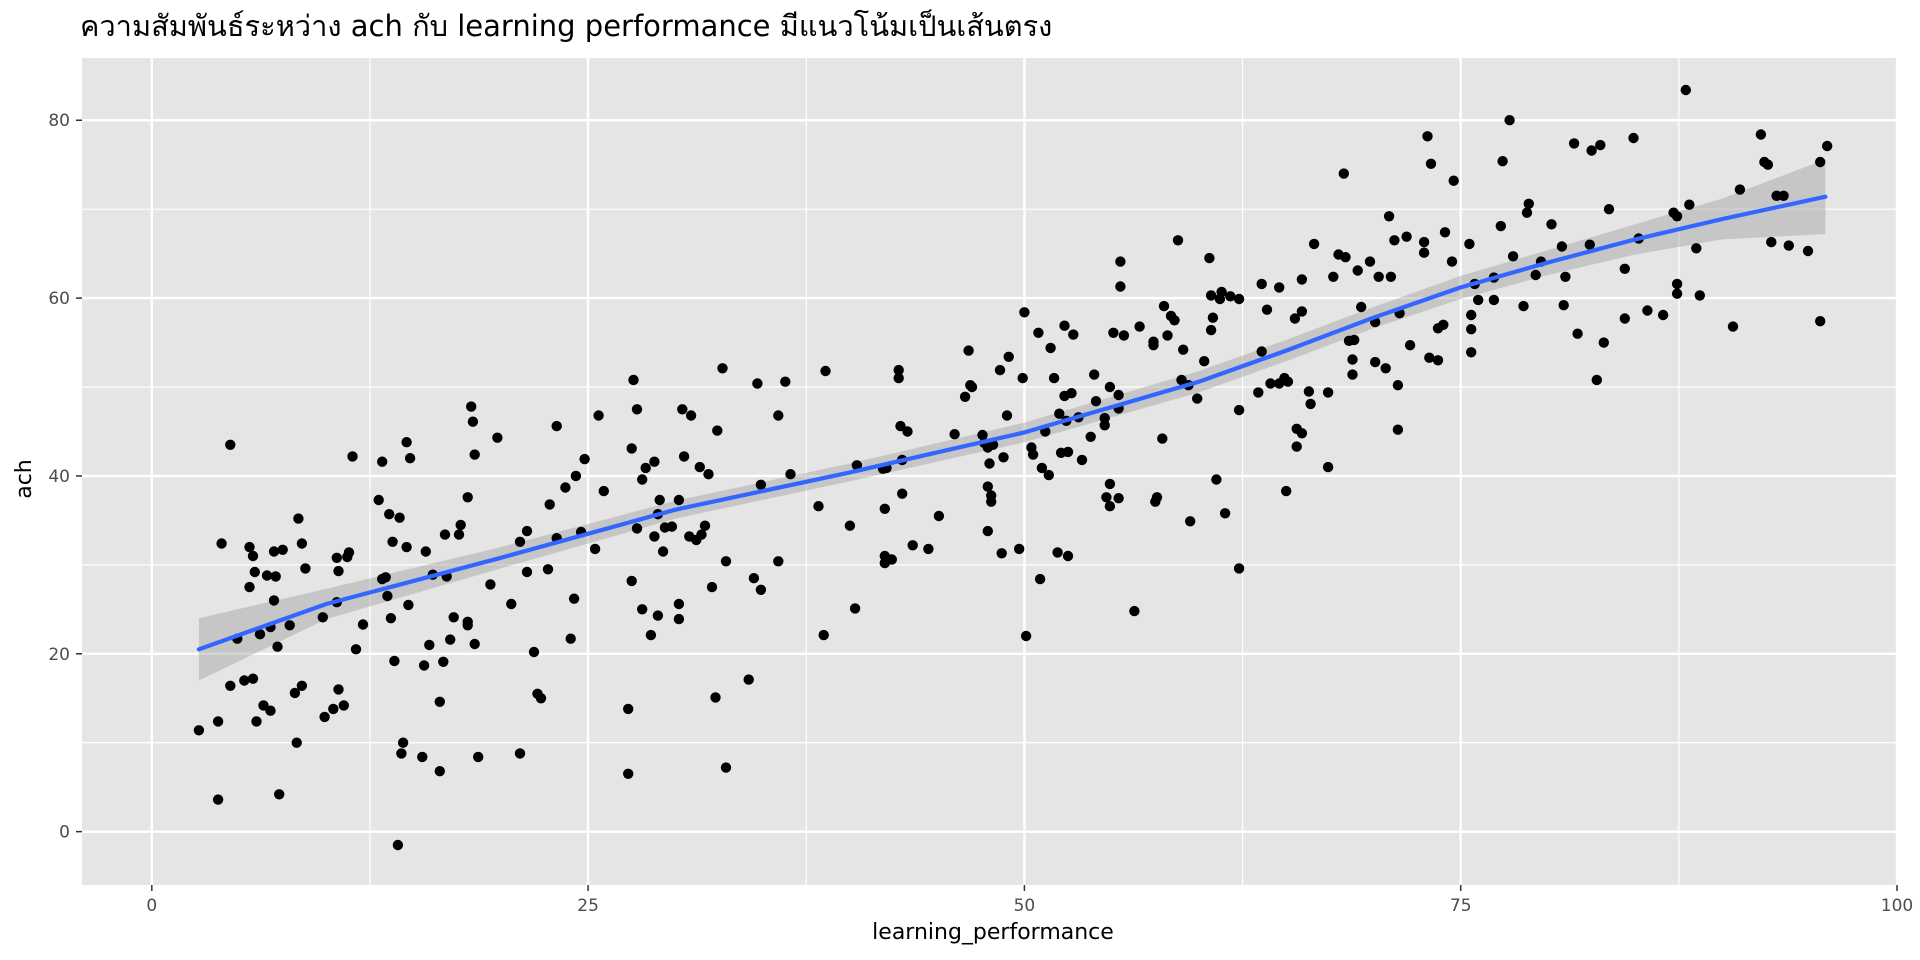 This screenshot has height=960, width=1920. I want to click on x-tick-label: 0, so click(151, 906).